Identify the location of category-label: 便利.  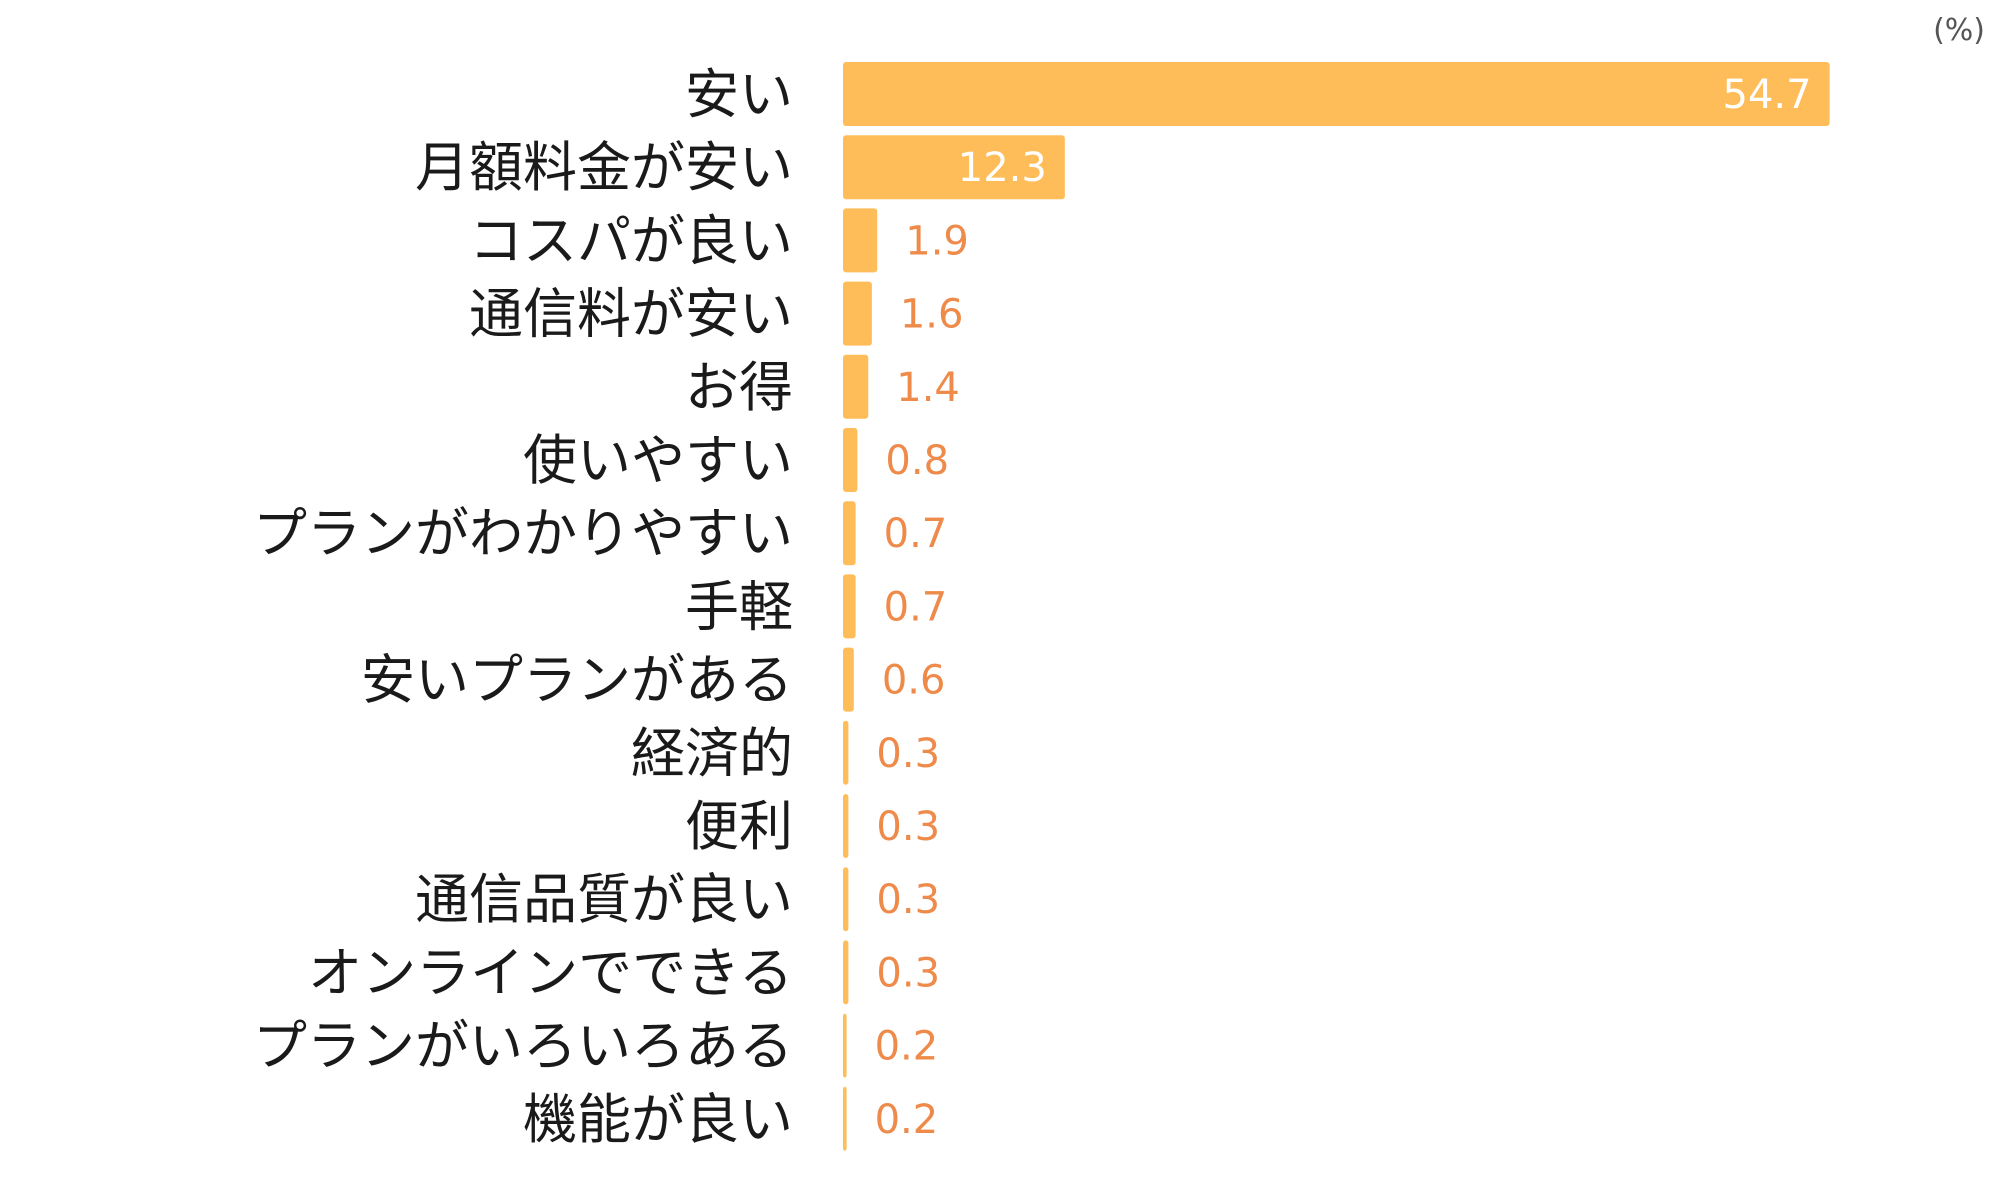
(739, 826).